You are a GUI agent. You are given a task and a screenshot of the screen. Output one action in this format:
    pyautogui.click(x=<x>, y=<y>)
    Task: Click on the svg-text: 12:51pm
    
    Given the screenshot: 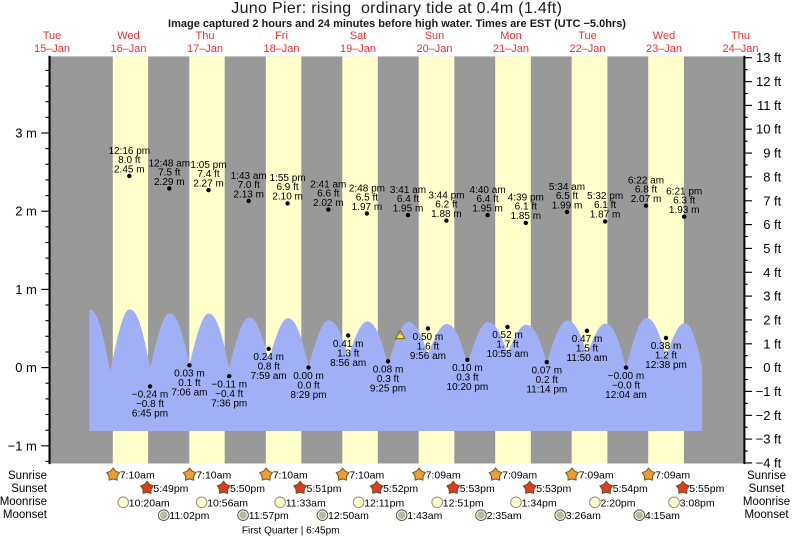 What is the action you would take?
    pyautogui.click(x=463, y=503)
    